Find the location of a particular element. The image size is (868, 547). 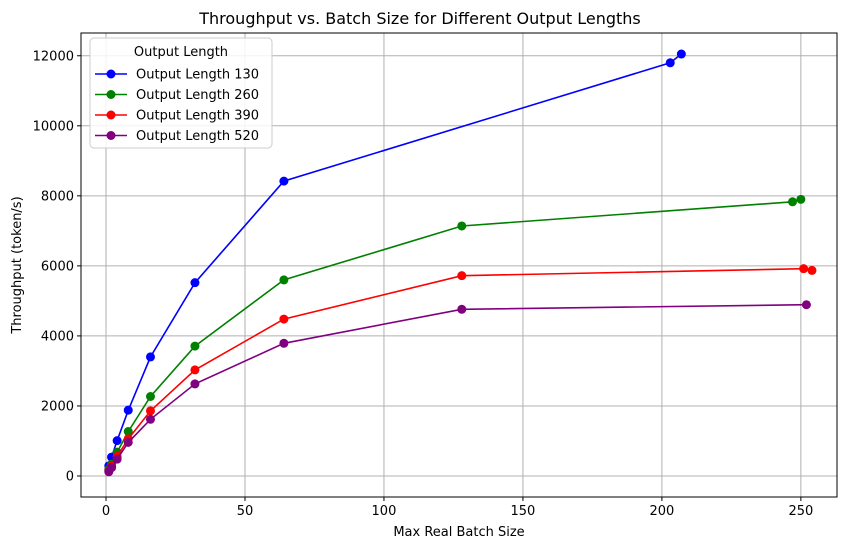

y-axis-label: Throughput (token/s) is located at coordinates (17, 265).